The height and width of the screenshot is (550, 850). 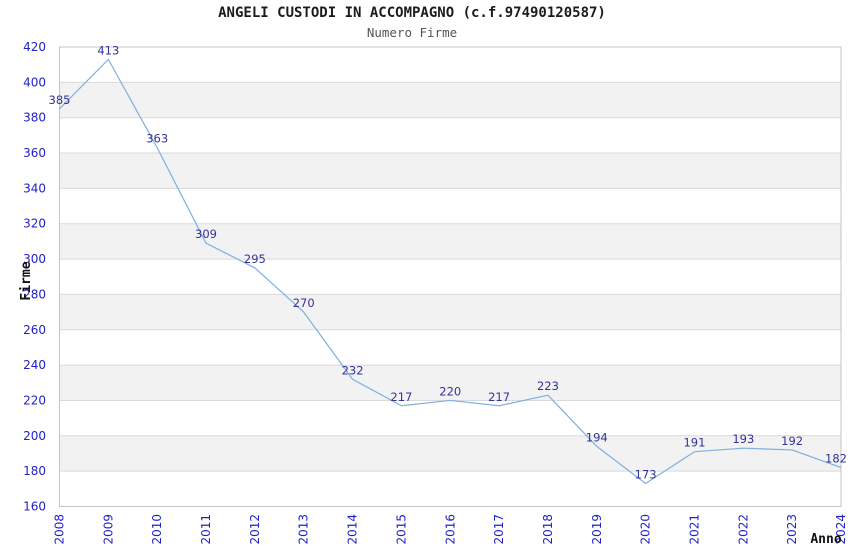 I want to click on data-label: 295, so click(x=255, y=259).